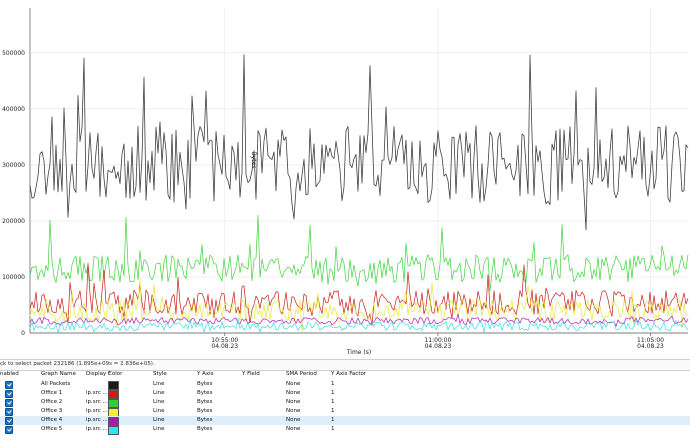  Describe the element at coordinates (345, 430) in the screenshot. I see `table-row: Office 5 ip.src ... Line Bytes None 1` at that location.